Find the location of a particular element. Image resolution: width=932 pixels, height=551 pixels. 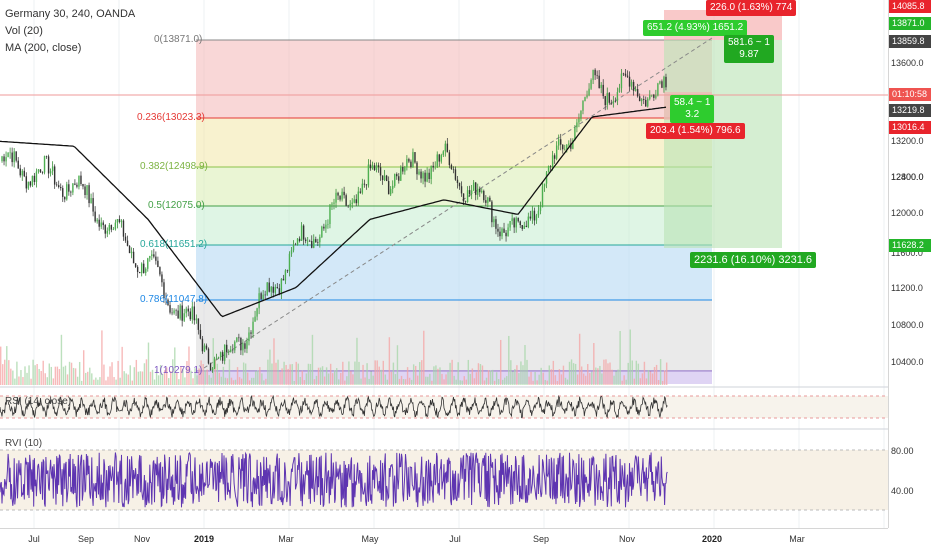

ma-indicator-label: MA (200, close) is located at coordinates (43, 48).